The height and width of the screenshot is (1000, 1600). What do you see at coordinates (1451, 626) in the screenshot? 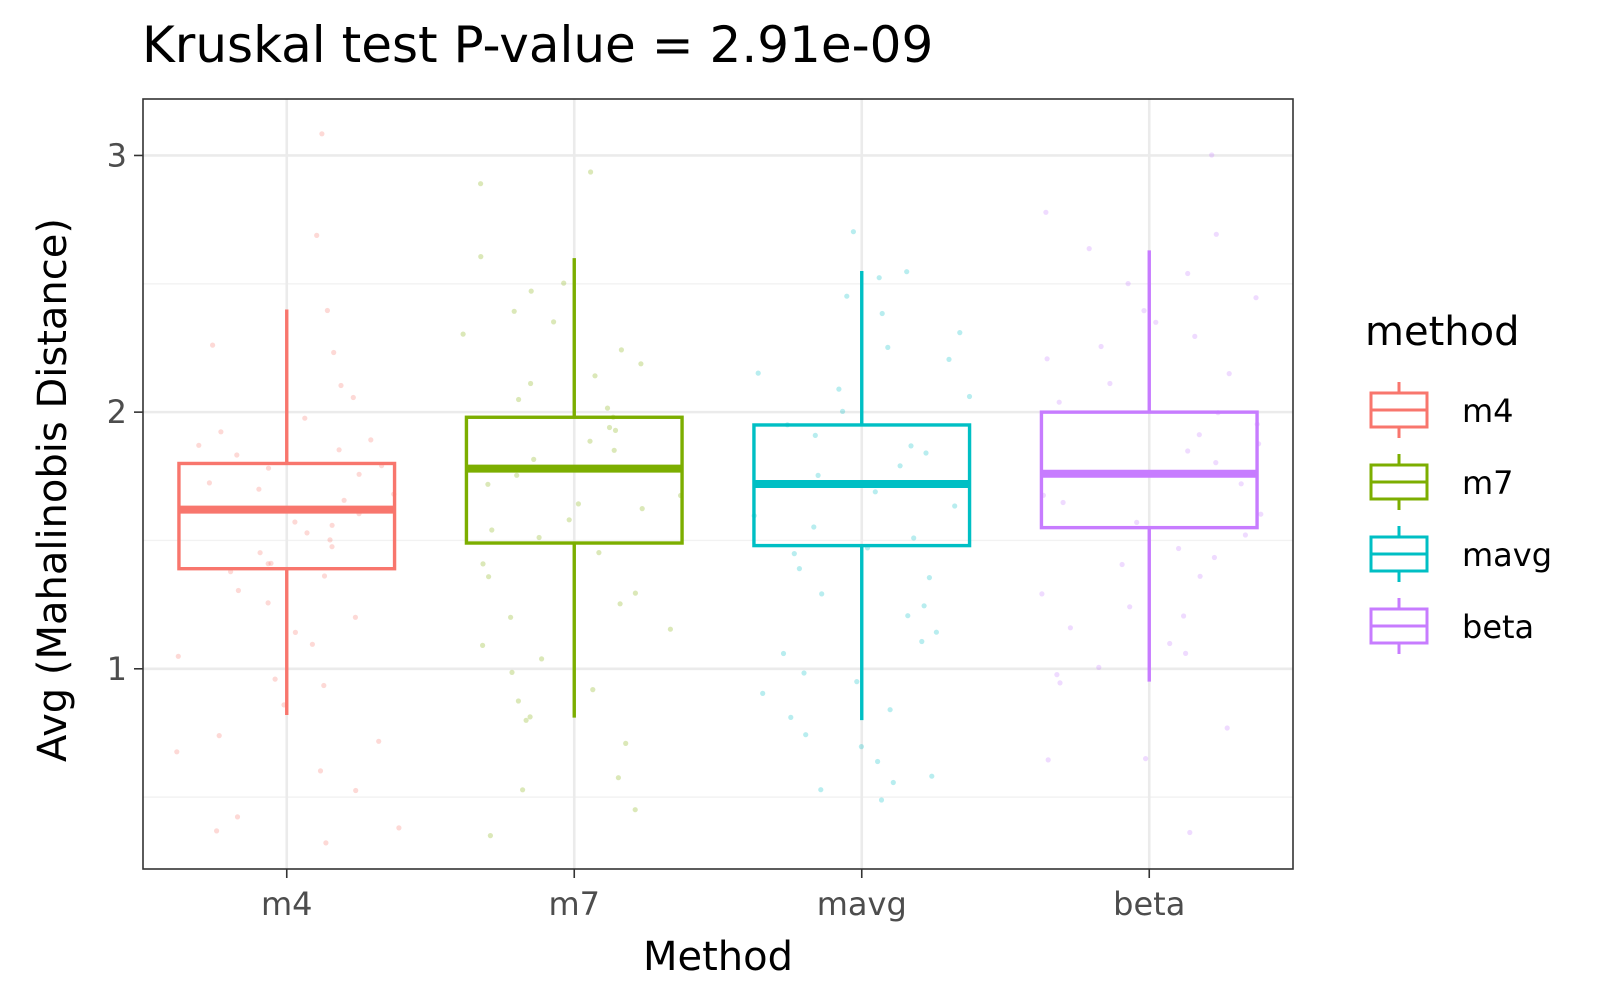
I see `legend-item-beta: beta` at bounding box center [1451, 626].